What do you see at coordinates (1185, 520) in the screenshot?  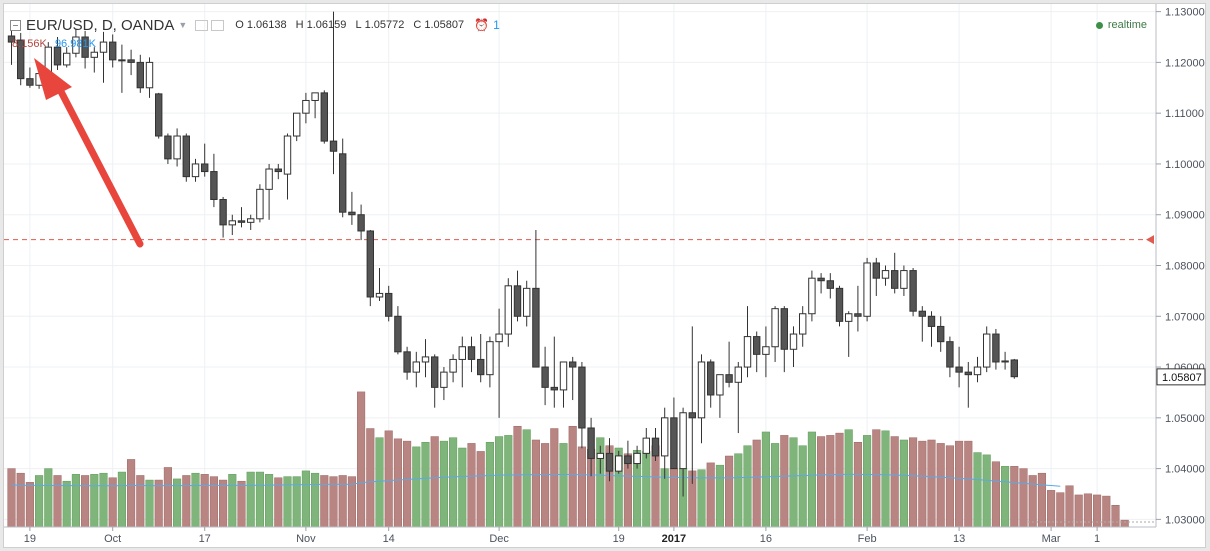 I see `price-tick-label: 1.03000` at bounding box center [1185, 520].